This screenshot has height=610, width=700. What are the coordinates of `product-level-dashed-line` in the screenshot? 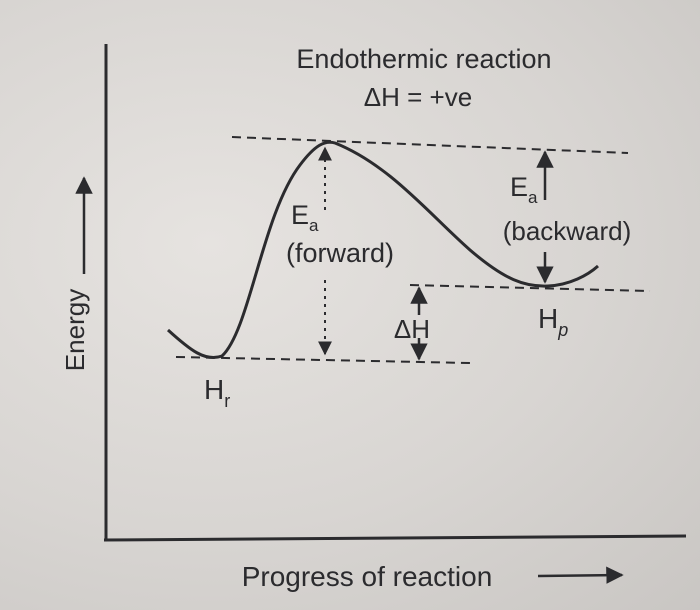 It's located at (530, 288).